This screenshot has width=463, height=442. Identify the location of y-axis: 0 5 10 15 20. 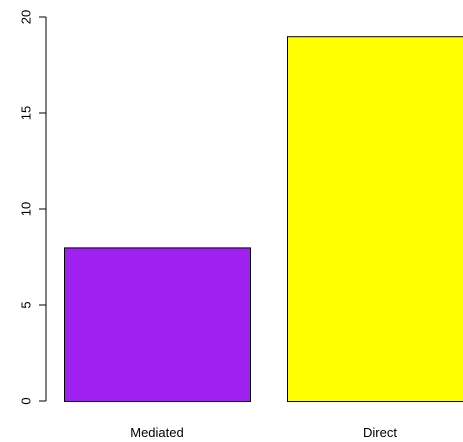
(32, 207).